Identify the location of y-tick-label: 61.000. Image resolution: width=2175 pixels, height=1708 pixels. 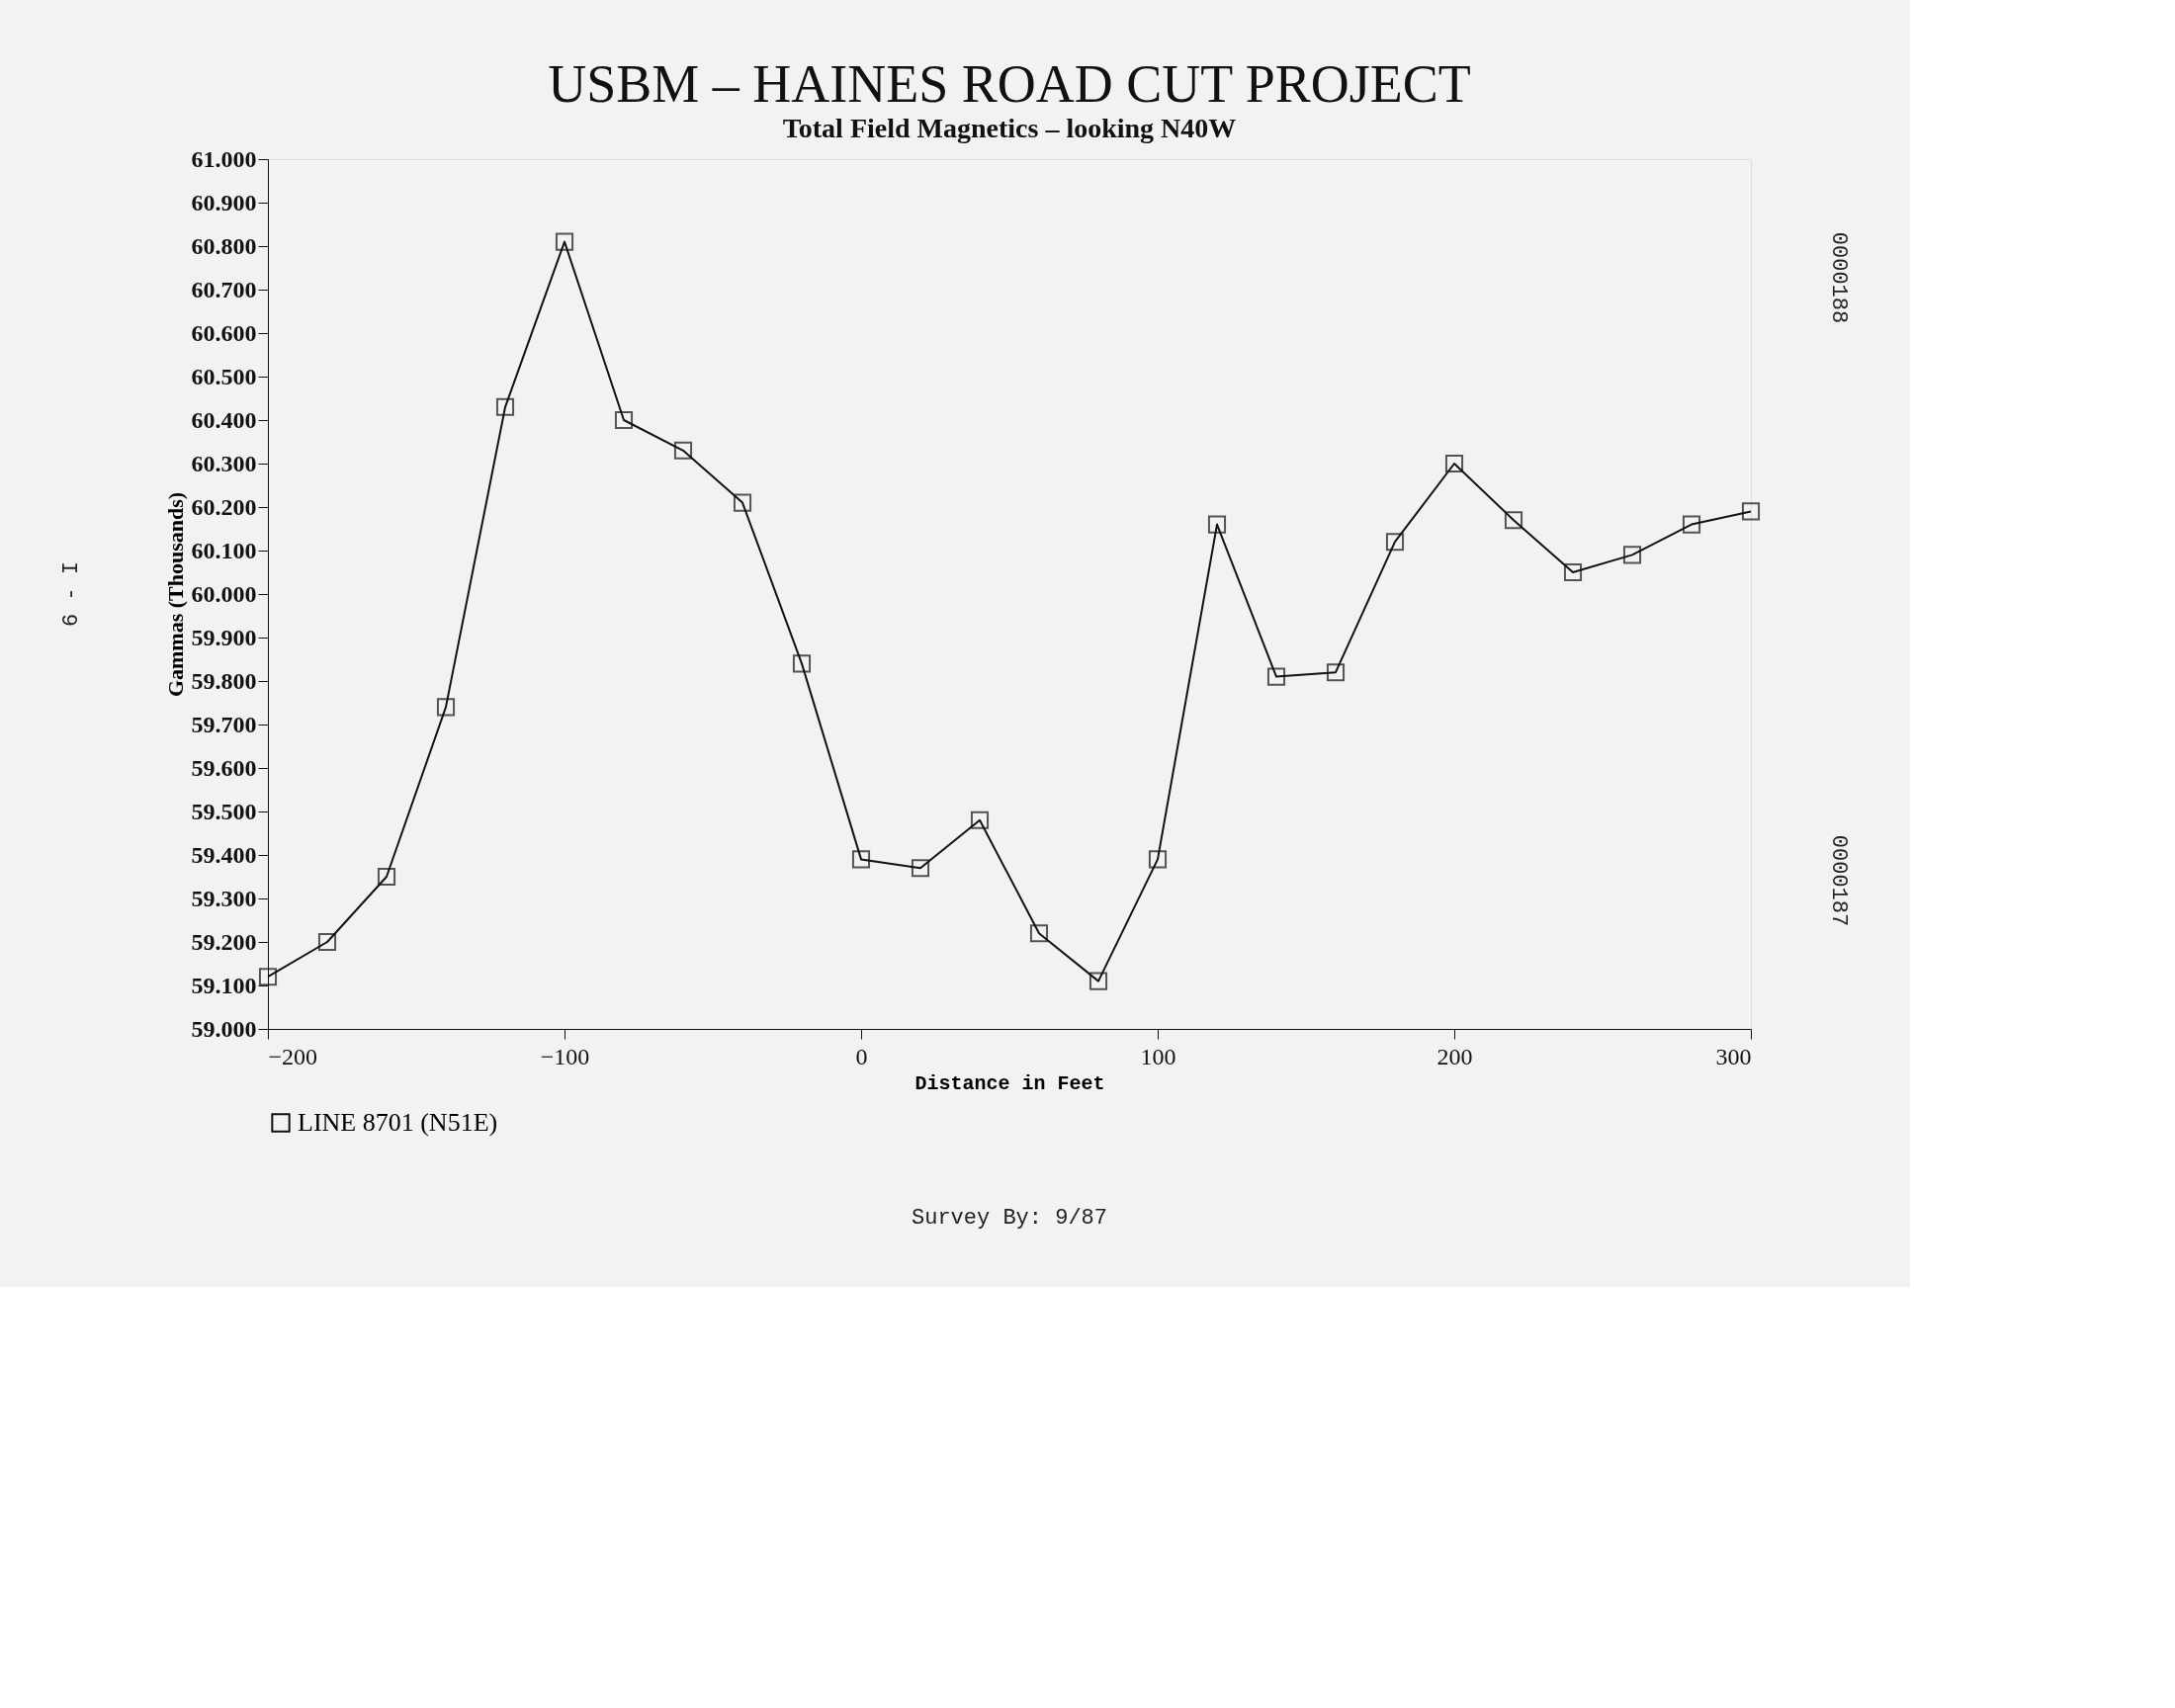
(224, 158).